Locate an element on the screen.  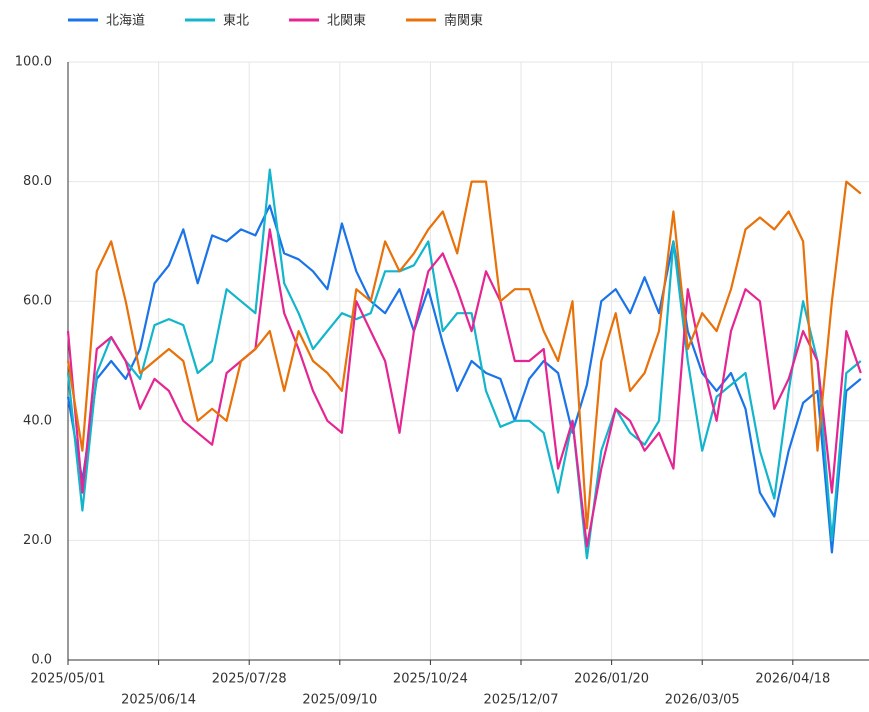
x-tick-label: 2025/09/10 is located at coordinates (339, 700).